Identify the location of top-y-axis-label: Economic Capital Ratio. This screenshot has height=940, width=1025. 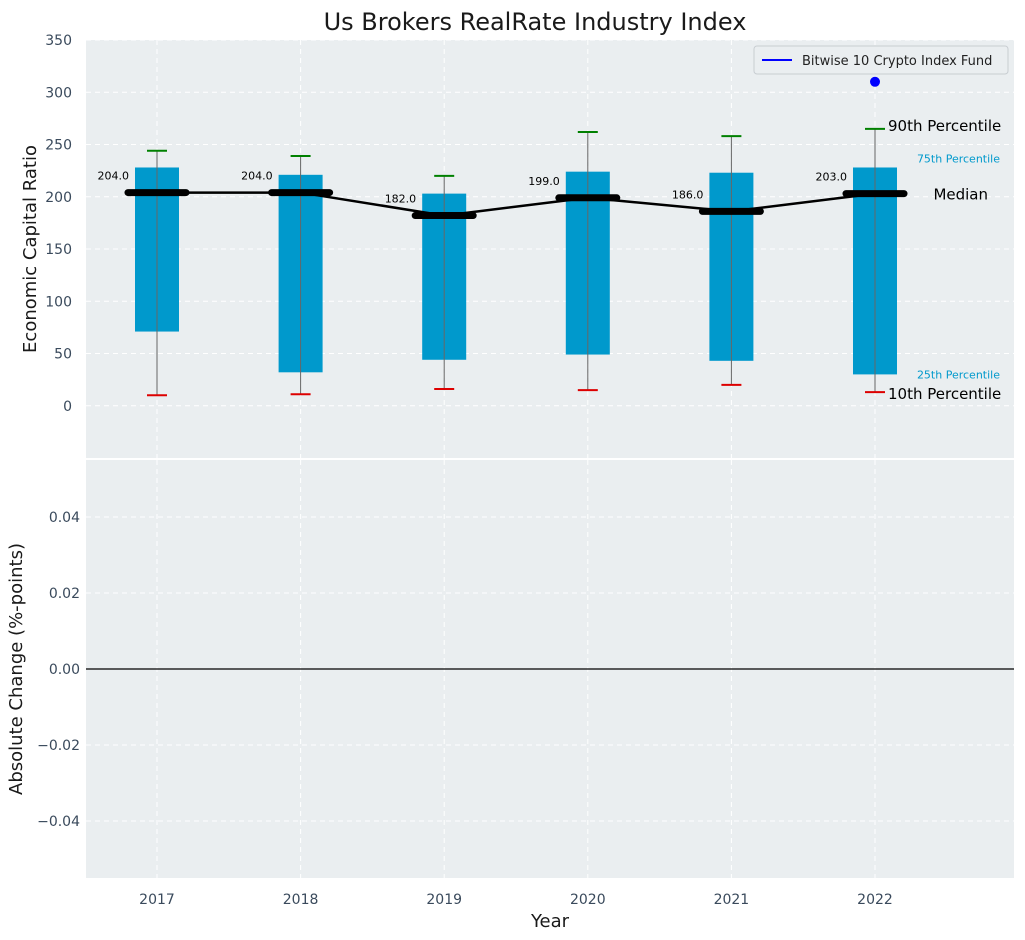
(30, 249).